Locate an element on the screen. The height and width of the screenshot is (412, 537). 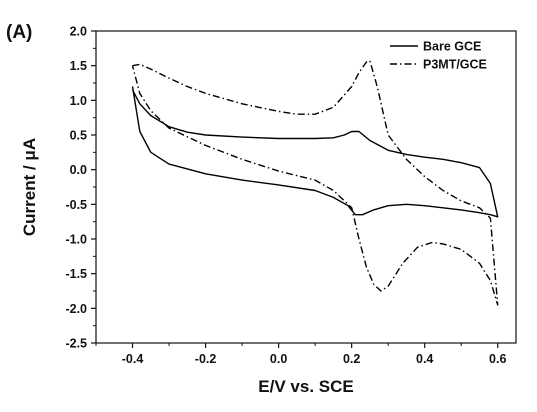
y-tick-label: -1.0 is located at coordinates (76, 240).